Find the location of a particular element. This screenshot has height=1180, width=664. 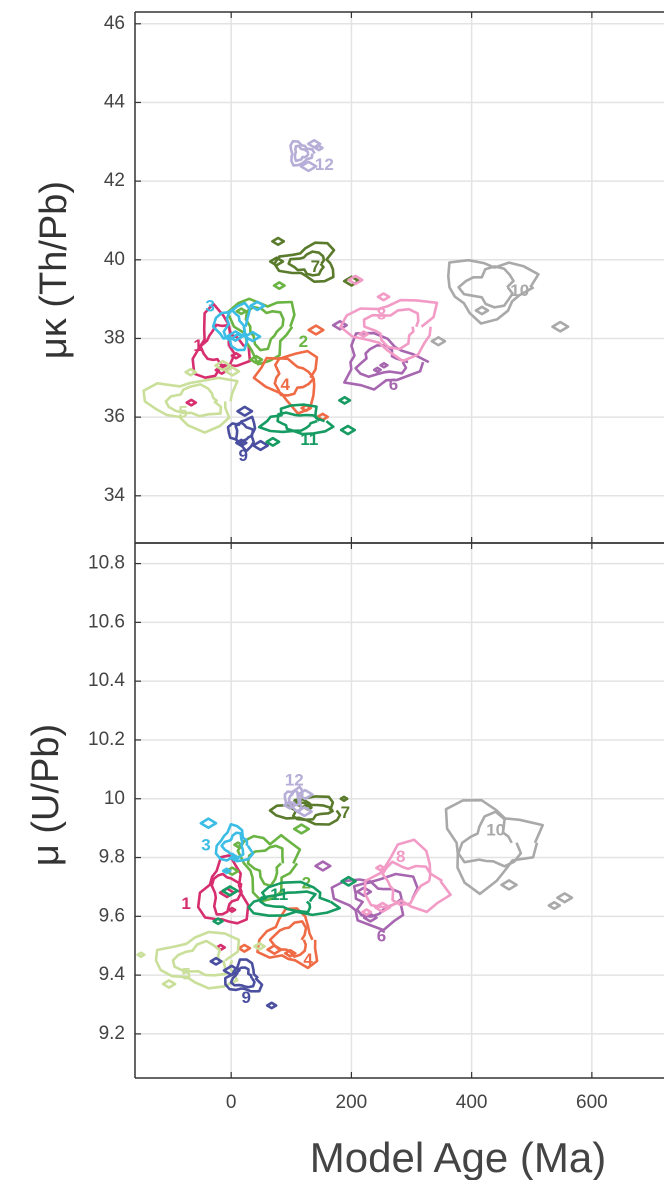

y-tick-label: 10.6 is located at coordinates (106, 621).